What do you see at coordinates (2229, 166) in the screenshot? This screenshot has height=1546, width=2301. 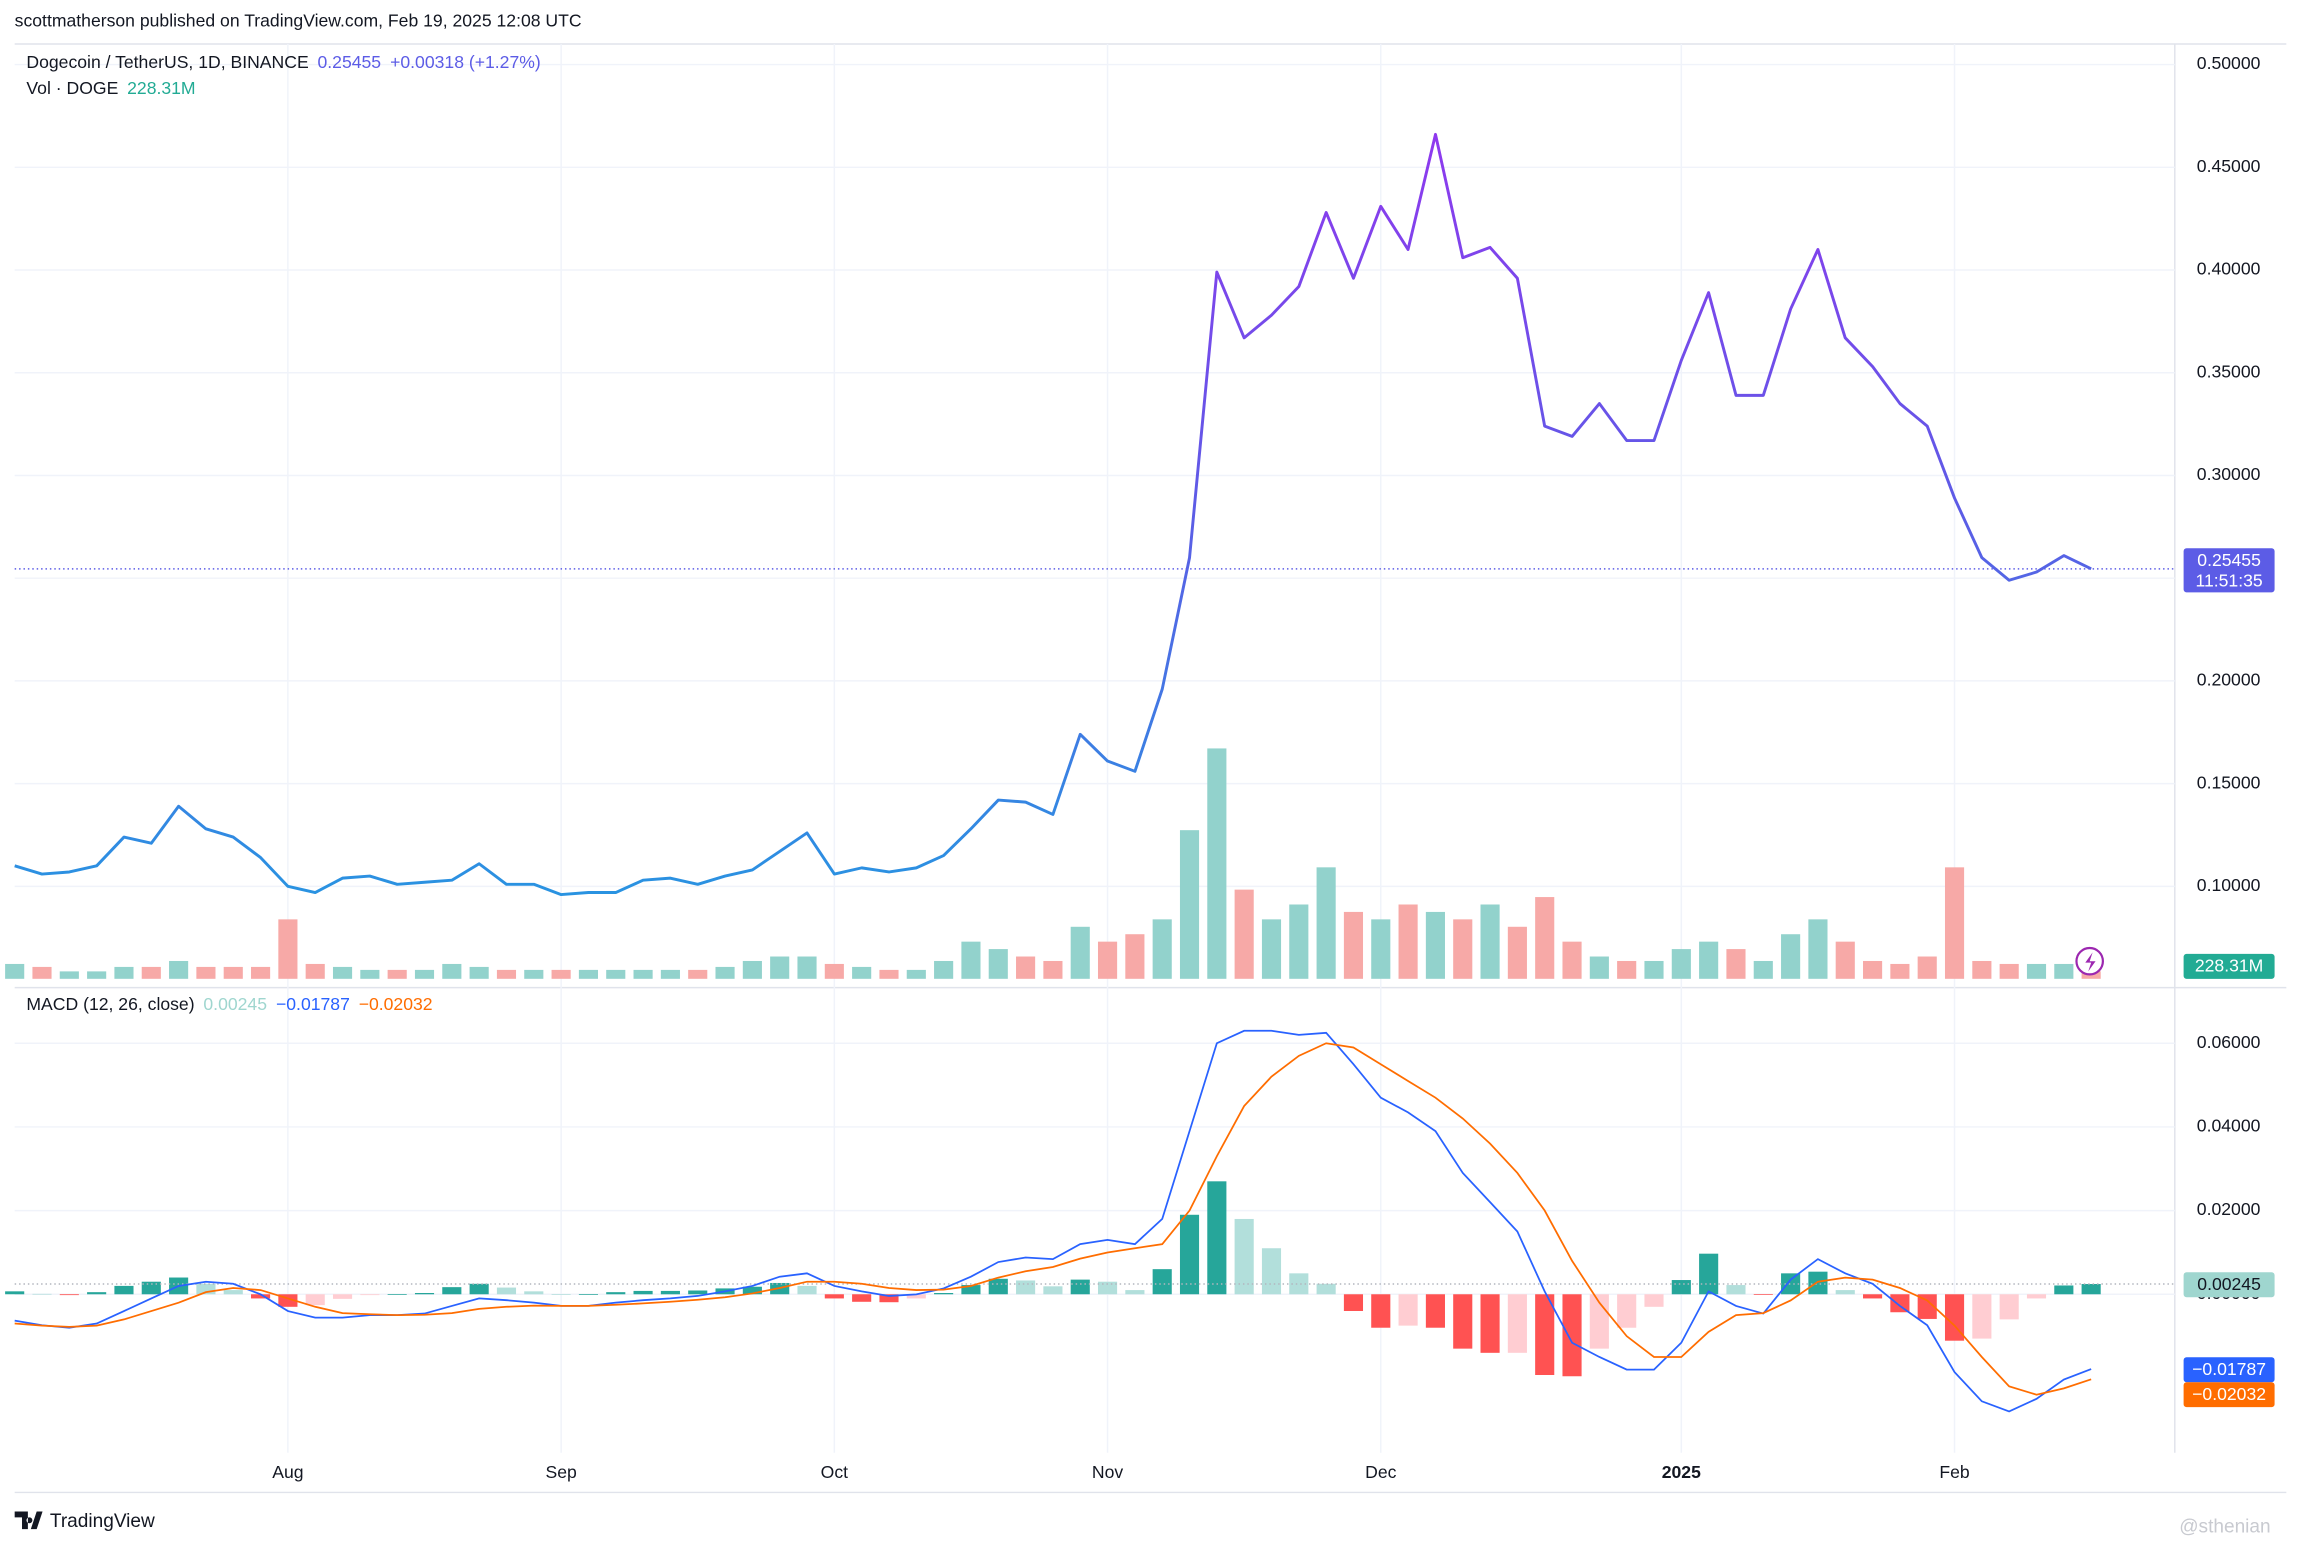 I see `y-tick-label: 0.45000` at bounding box center [2229, 166].